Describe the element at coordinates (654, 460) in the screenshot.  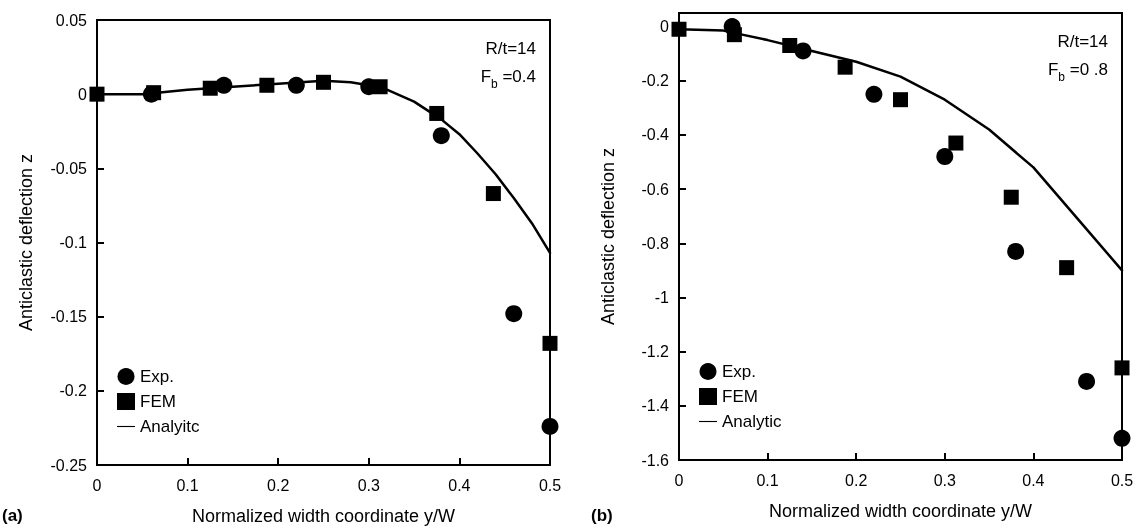
I see `y-tick-label: -1.6` at that location.